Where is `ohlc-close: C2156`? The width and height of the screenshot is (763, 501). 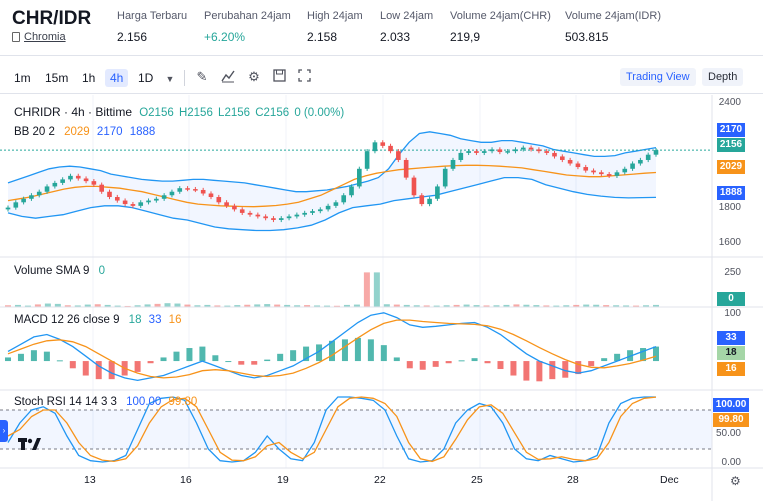 ohlc-close: C2156 is located at coordinates (272, 113).